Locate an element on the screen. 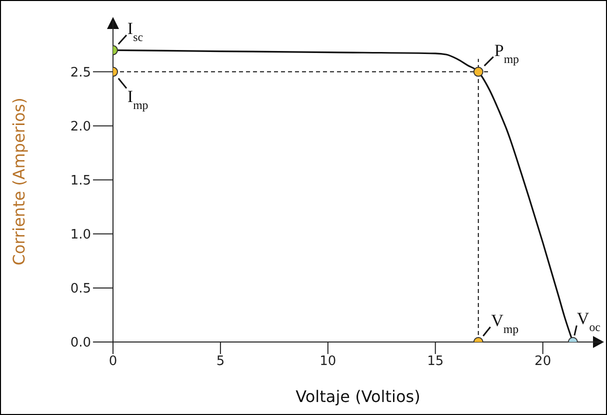 This screenshot has width=607, height=415. y-tick-label: 0.0 is located at coordinates (80, 343).